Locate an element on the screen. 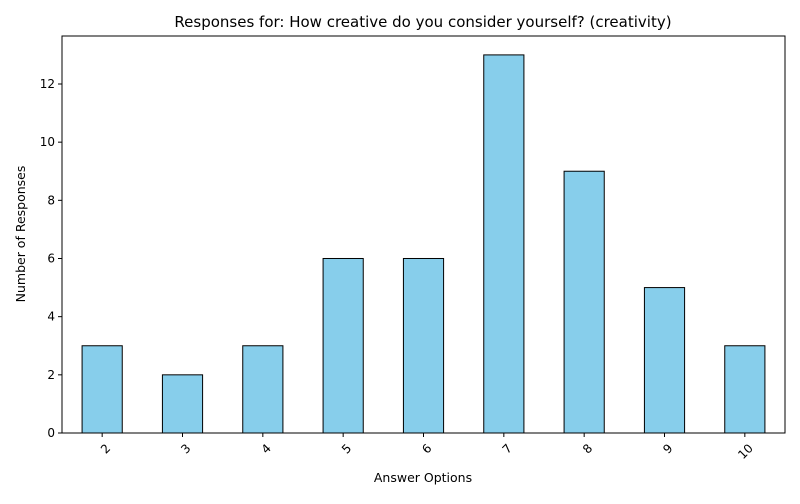 The height and width of the screenshot is (504, 800). y-tick-label: 8 is located at coordinates (51, 200).